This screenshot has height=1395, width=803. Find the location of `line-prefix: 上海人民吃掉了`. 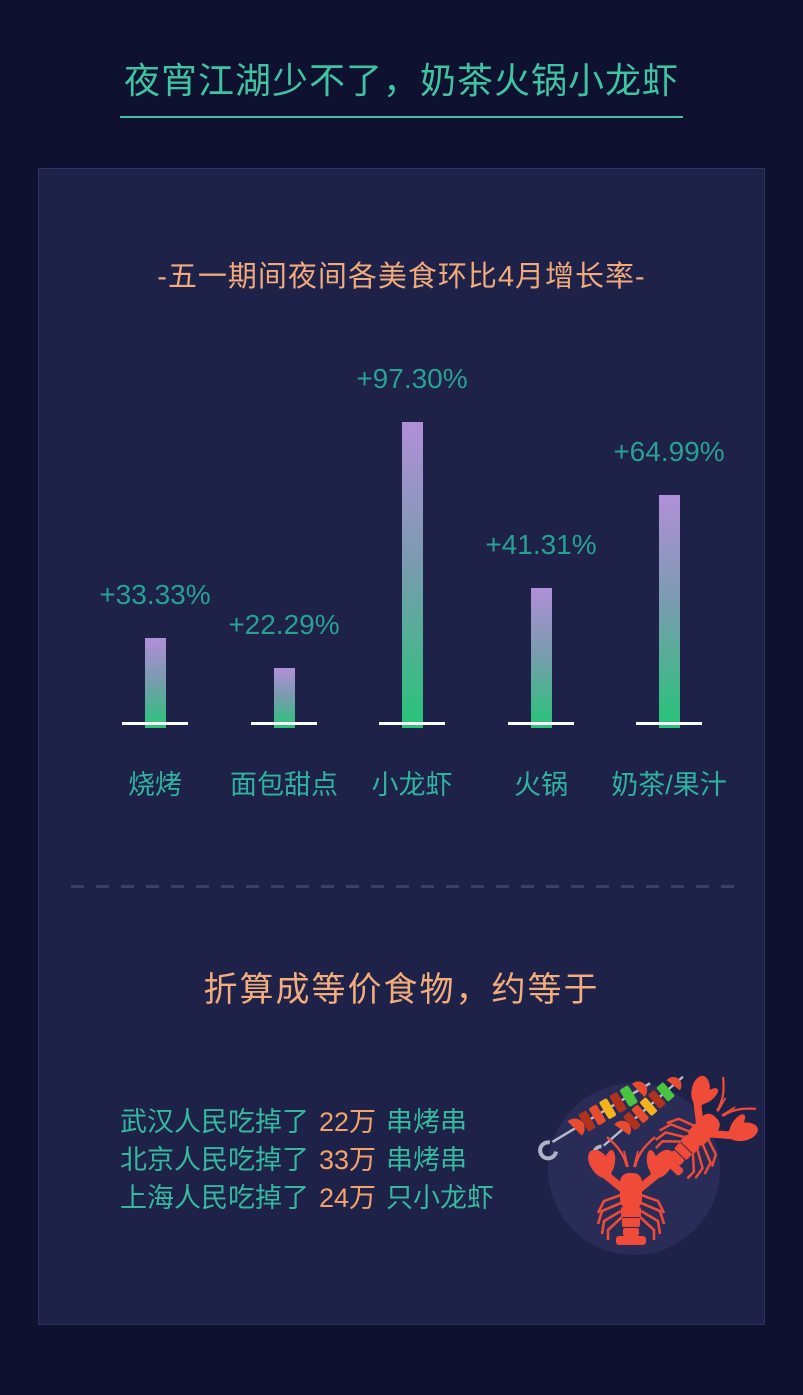

line-prefix: 上海人民吃掉了 is located at coordinates (214, 1198).